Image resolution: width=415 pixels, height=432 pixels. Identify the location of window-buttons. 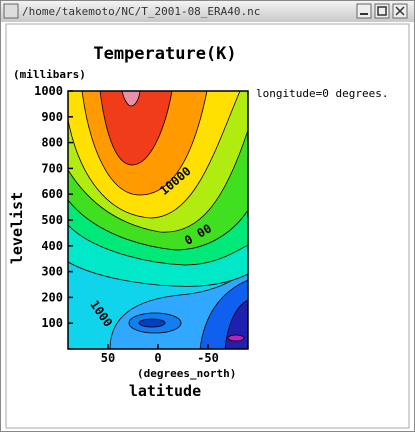
(382, 11).